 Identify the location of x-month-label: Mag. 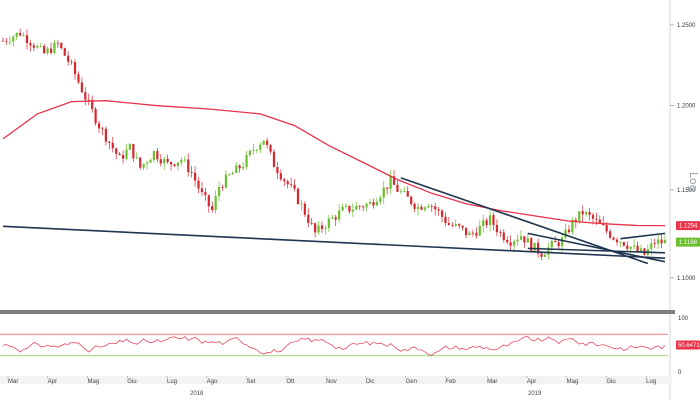
(573, 382).